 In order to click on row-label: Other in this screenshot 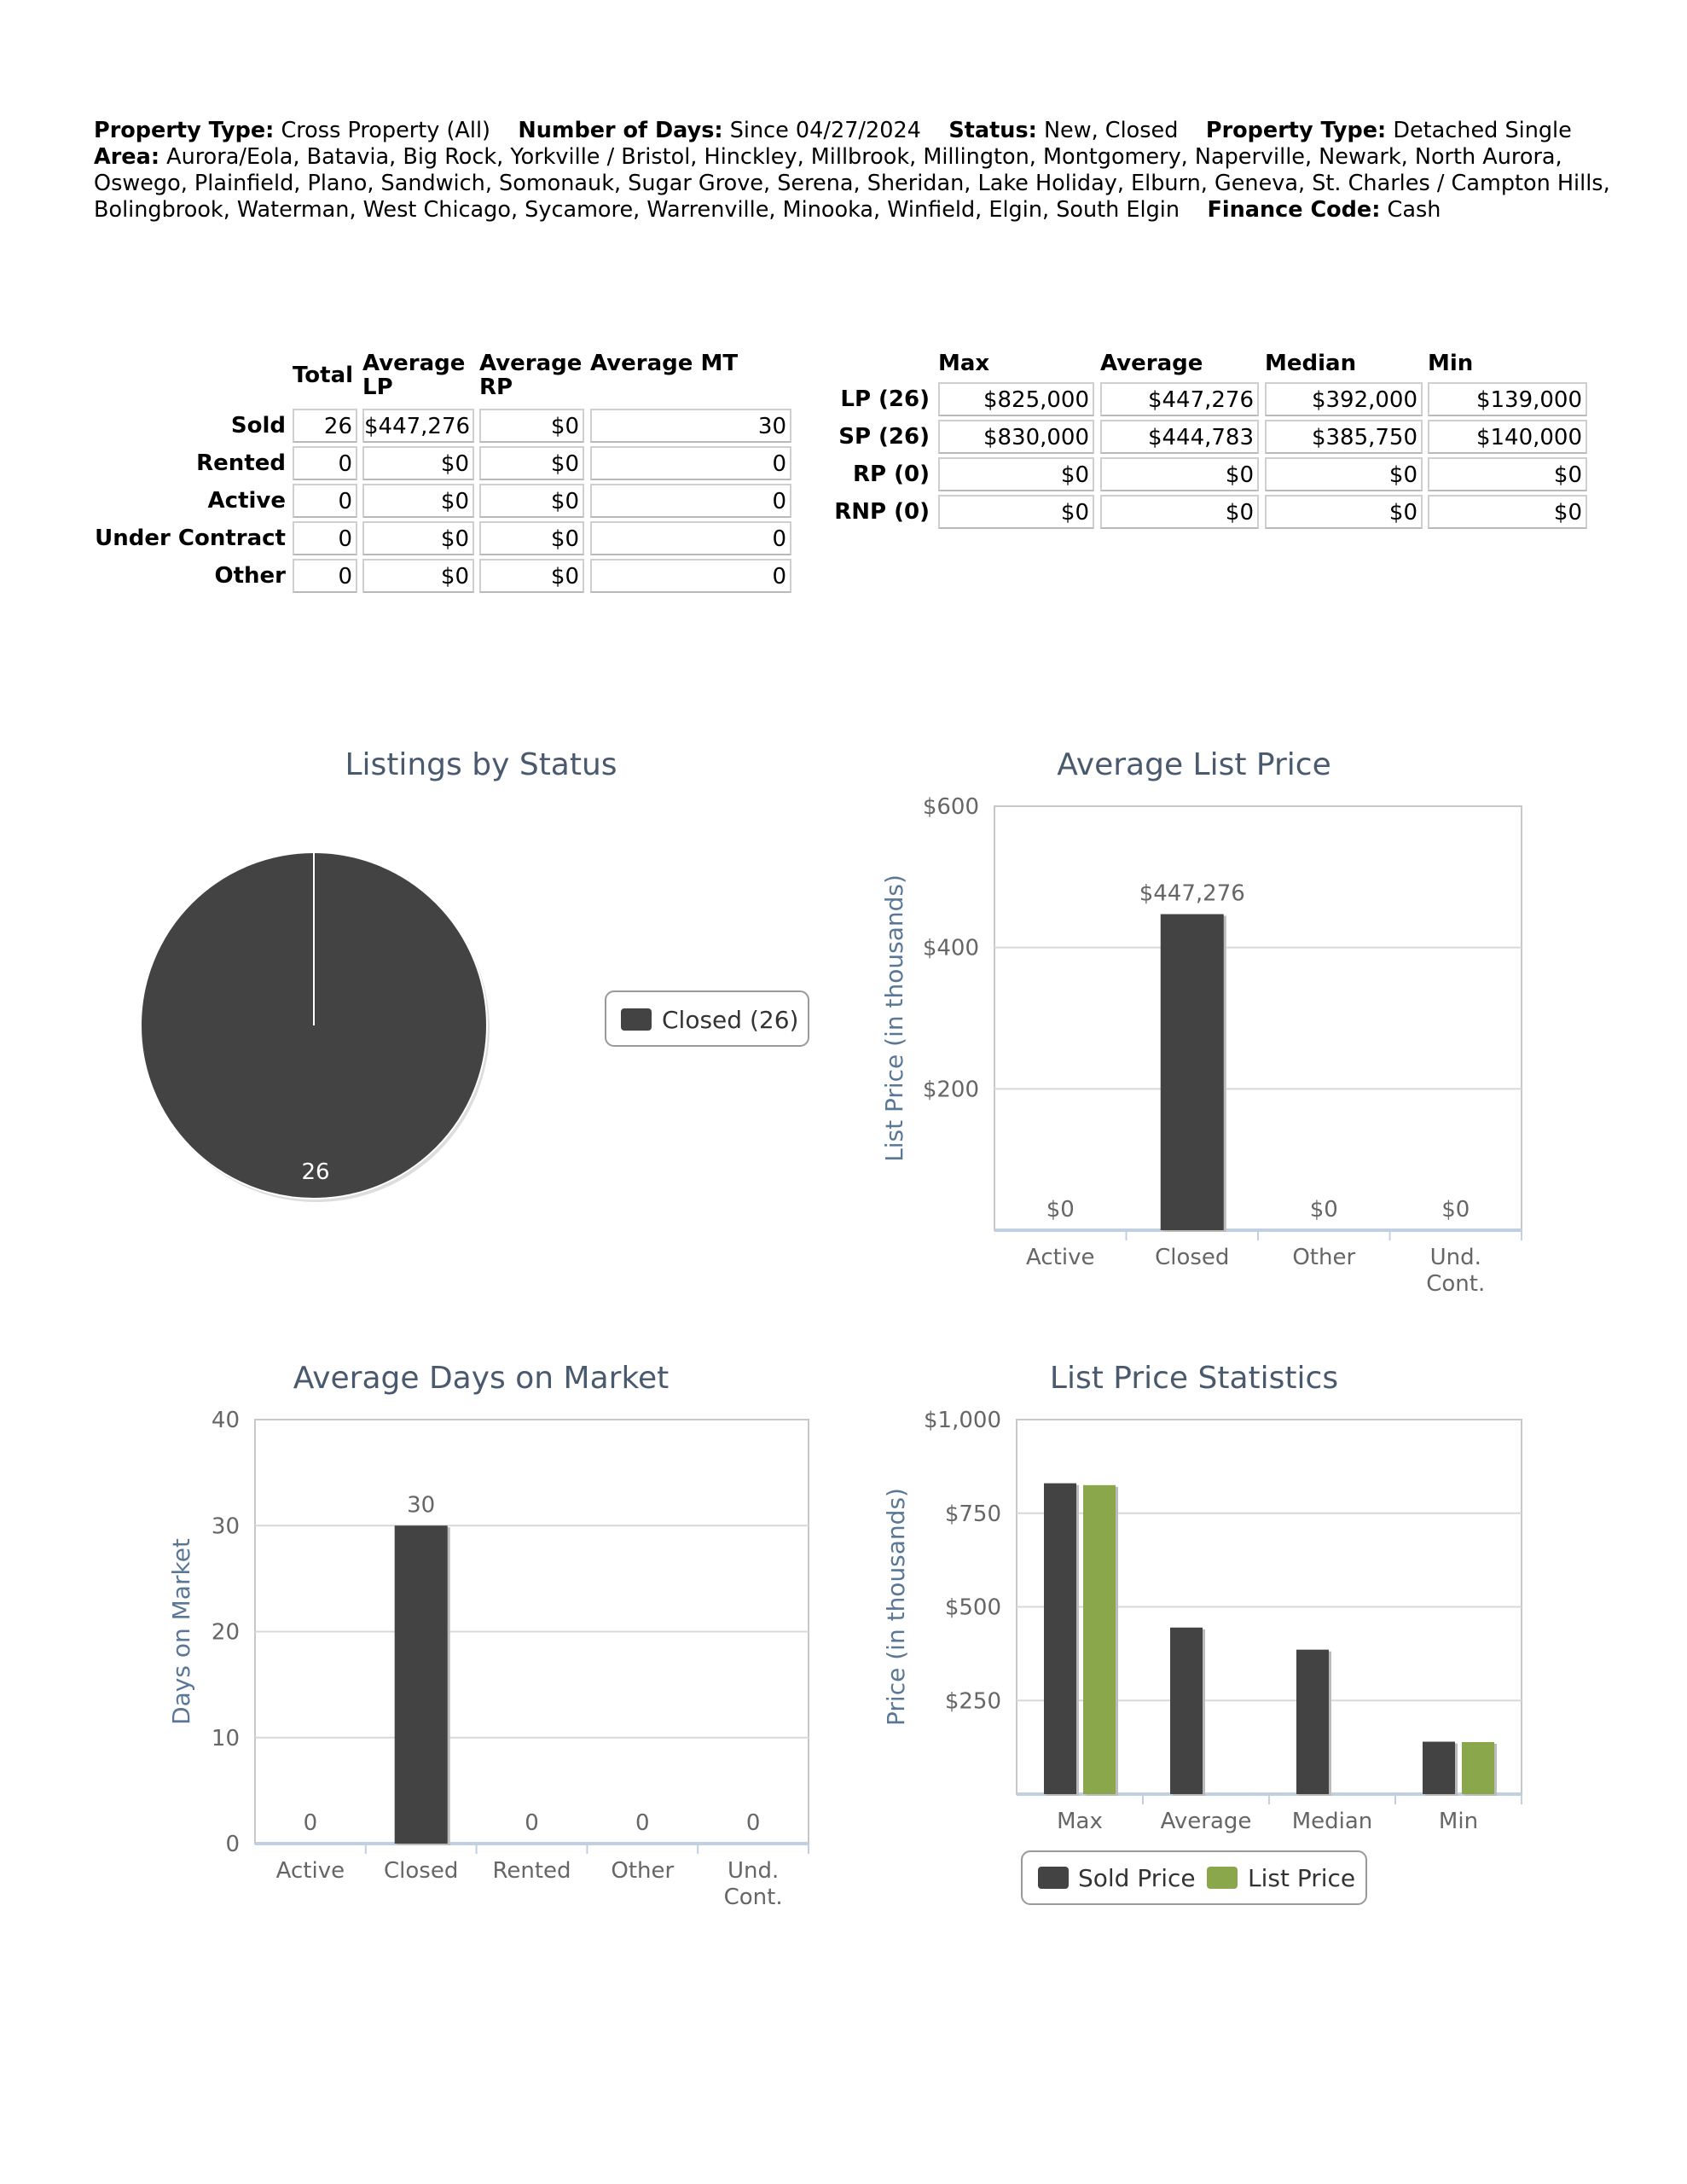, I will do `click(250, 576)`.